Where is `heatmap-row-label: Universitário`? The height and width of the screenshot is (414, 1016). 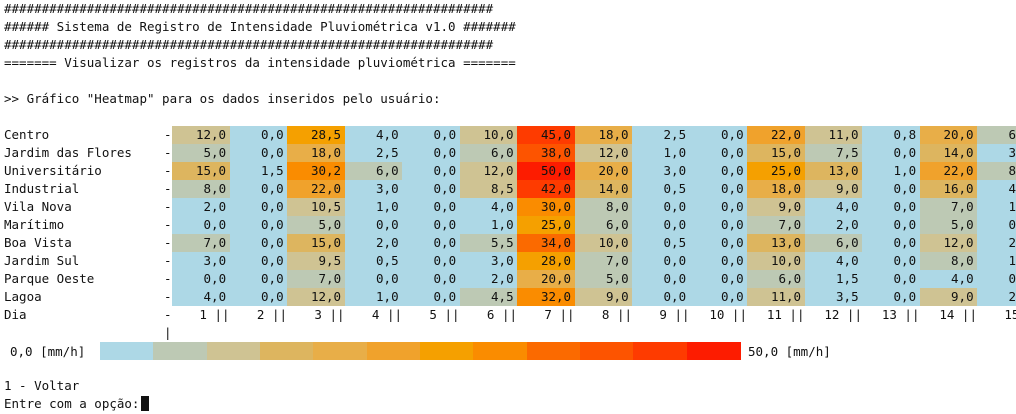
heatmap-row-label: Universitário is located at coordinates (53, 170).